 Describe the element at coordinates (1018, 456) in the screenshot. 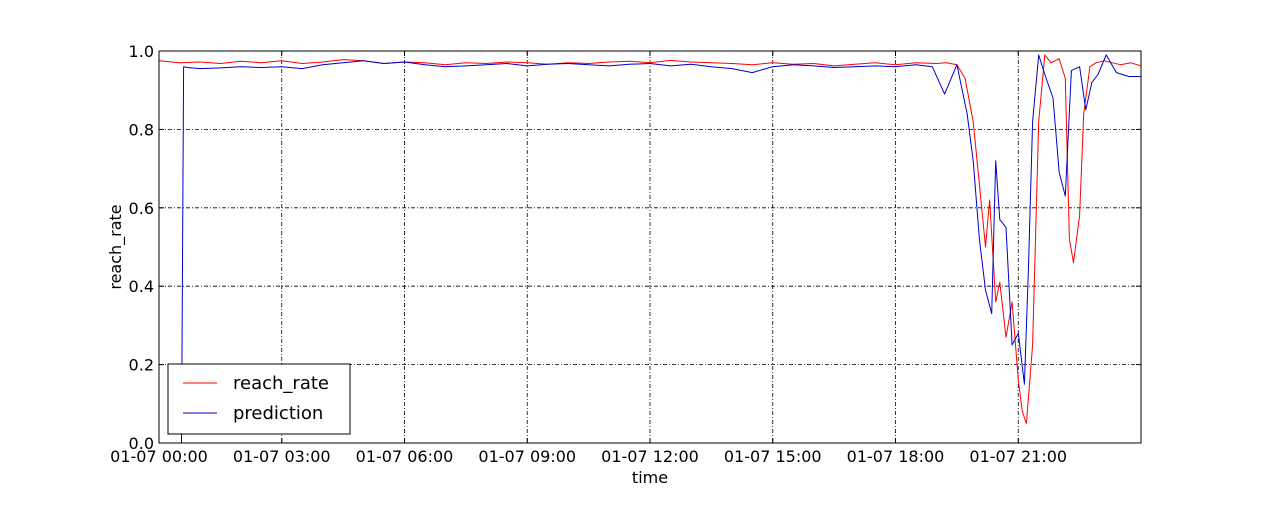

I see `x-tick-label: 01-07 21:00` at that location.